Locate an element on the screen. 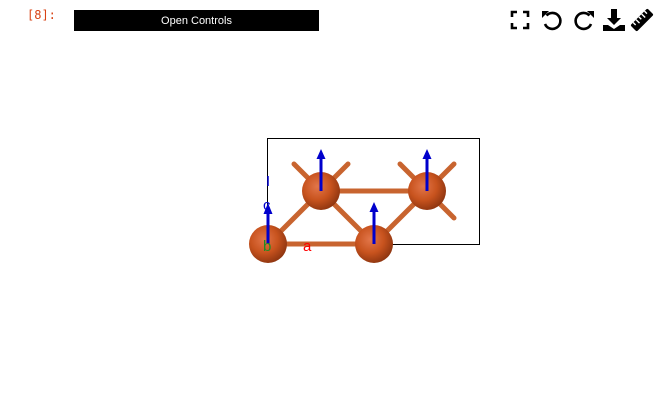 Image resolution: width=656 pixels, height=401 pixels. axis-label-b: b is located at coordinates (267, 246).